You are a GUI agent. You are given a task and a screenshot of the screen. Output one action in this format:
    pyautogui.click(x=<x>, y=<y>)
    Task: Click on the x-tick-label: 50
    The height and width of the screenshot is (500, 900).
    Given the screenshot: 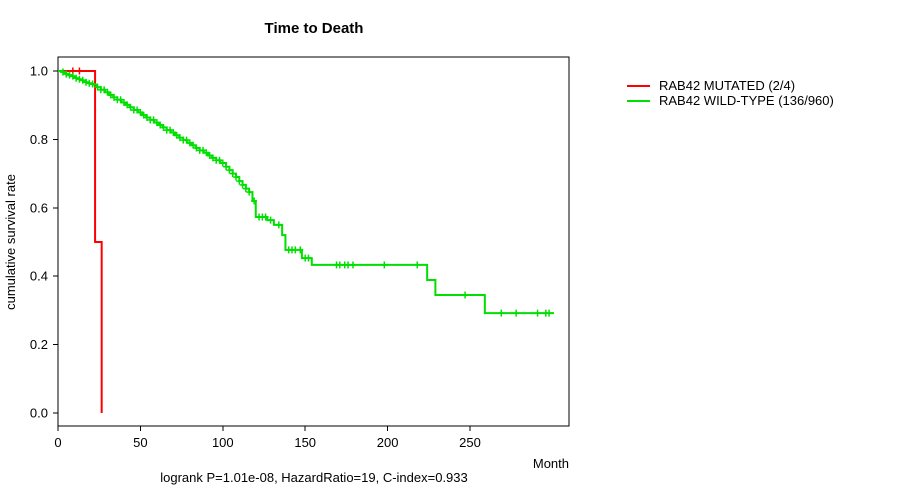 What is the action you would take?
    pyautogui.click(x=140, y=442)
    